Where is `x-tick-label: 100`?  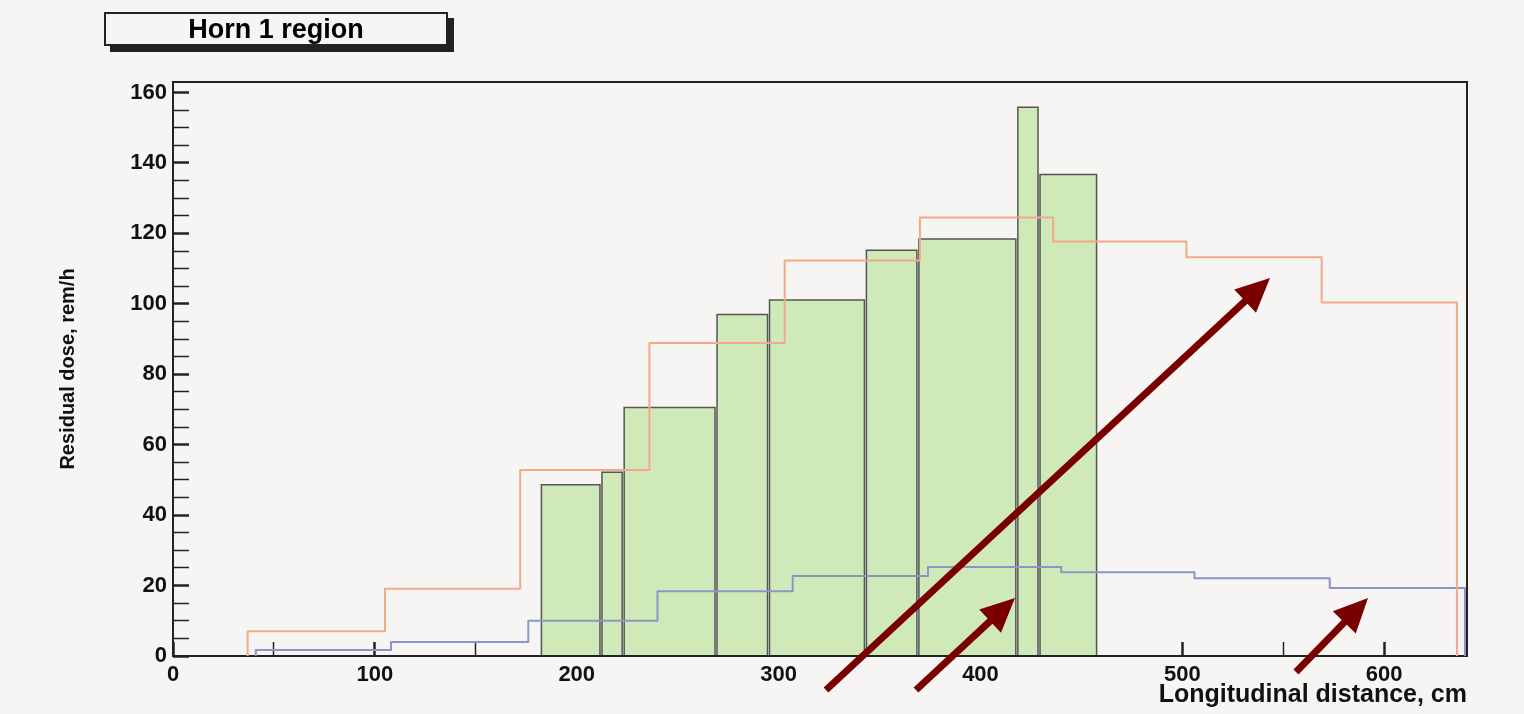 x-tick-label: 100 is located at coordinates (375, 674).